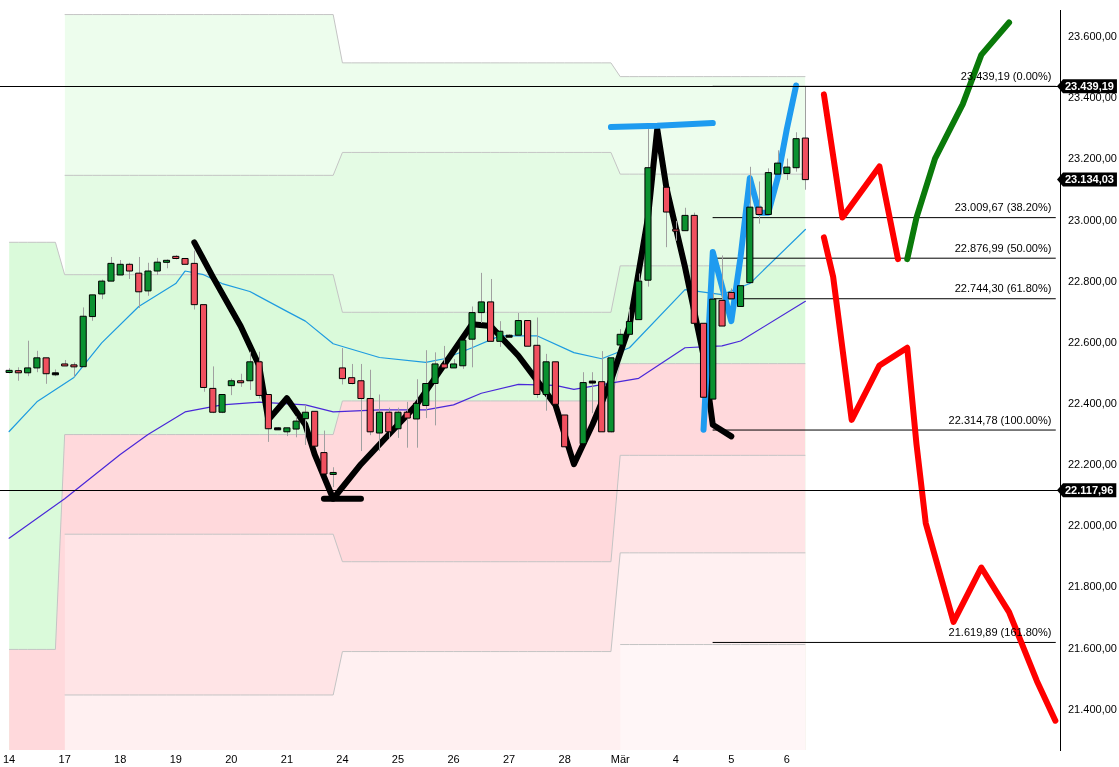 The height and width of the screenshot is (767, 1119). Describe the element at coordinates (175, 758) in the screenshot. I see `x-tick-label: 19` at that location.